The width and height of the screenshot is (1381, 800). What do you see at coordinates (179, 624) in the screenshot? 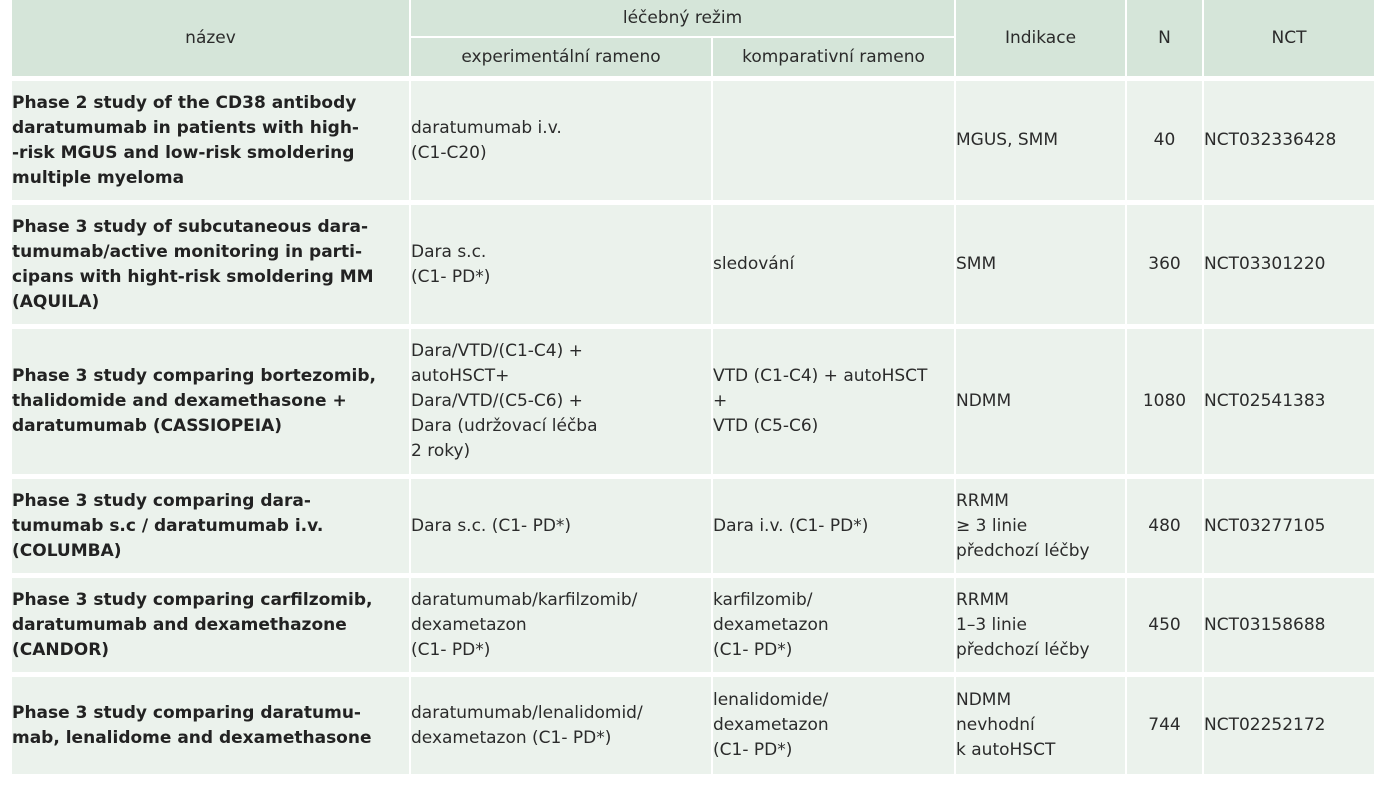
I see `cell-name-line: daratumumab and dexamethazone` at bounding box center [179, 624].